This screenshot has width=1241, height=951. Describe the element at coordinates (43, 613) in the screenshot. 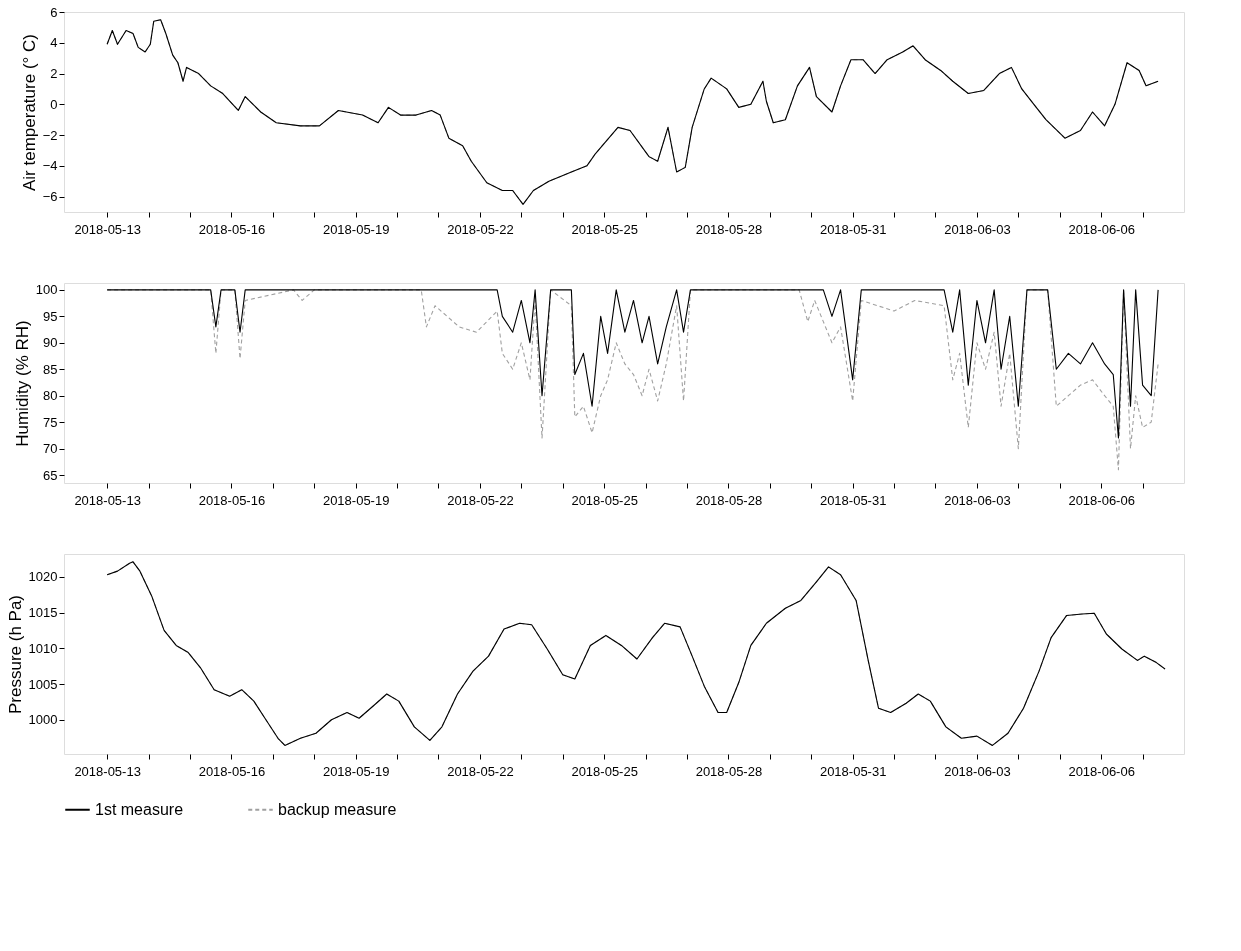

I see `y-tick-label: 1015` at that location.